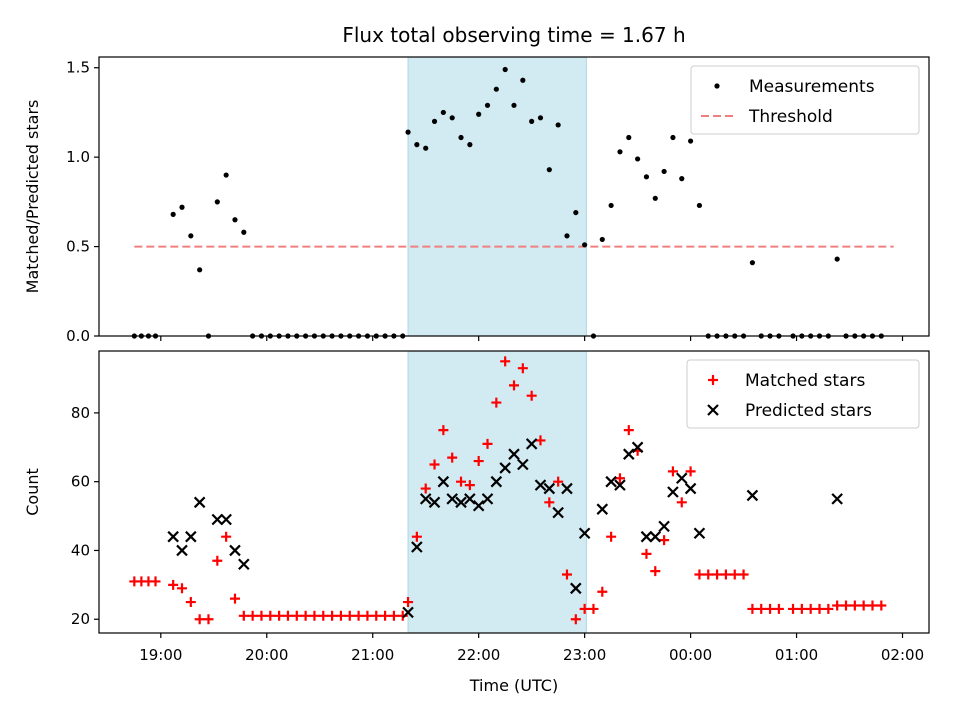  Describe the element at coordinates (902, 655) in the screenshot. I see `x-tick-label: 02:00` at that location.